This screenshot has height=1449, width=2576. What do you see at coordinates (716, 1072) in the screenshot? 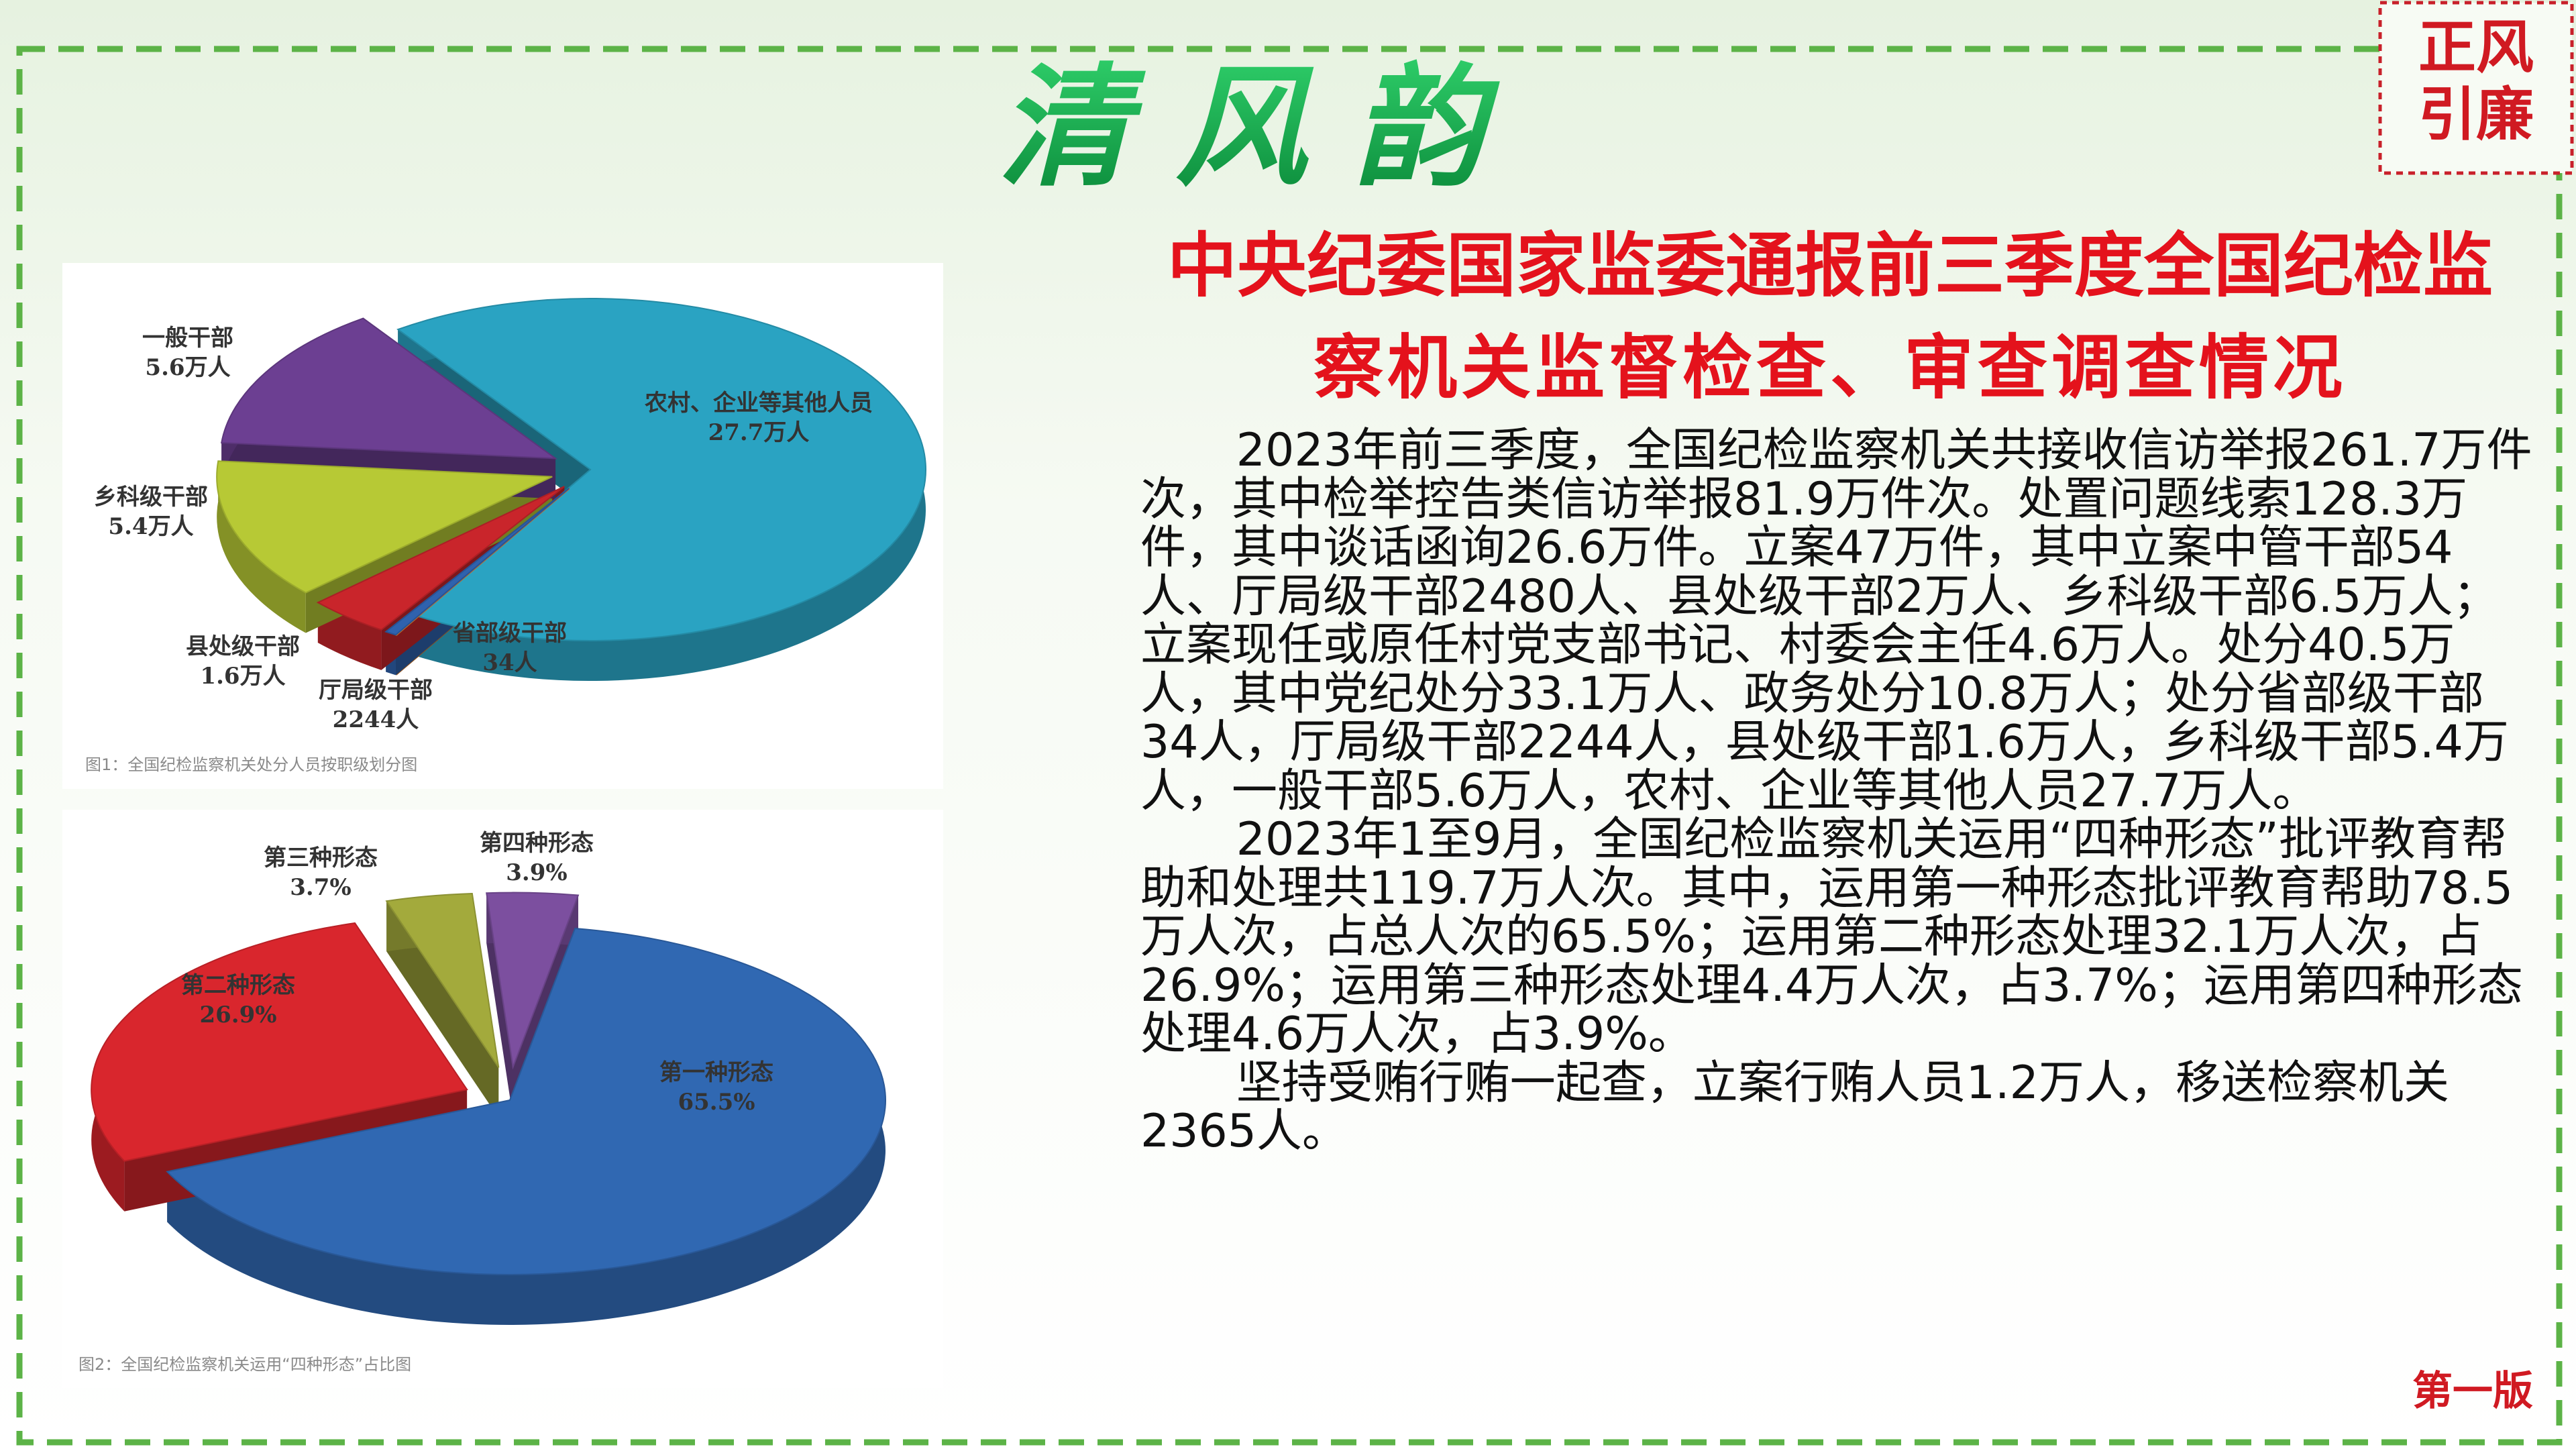
I see `slice-name: 第一种形态` at bounding box center [716, 1072].